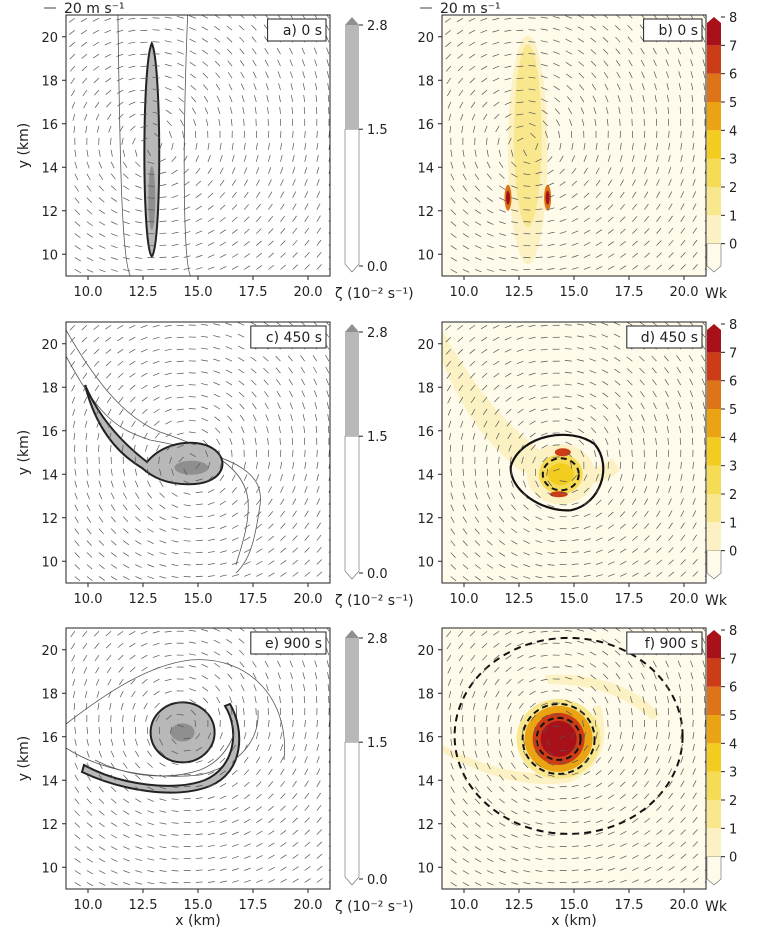 The width and height of the screenshot is (771, 927). Describe the element at coordinates (352, 813) in the screenshot. I see `colorbar-segment-low` at that location.